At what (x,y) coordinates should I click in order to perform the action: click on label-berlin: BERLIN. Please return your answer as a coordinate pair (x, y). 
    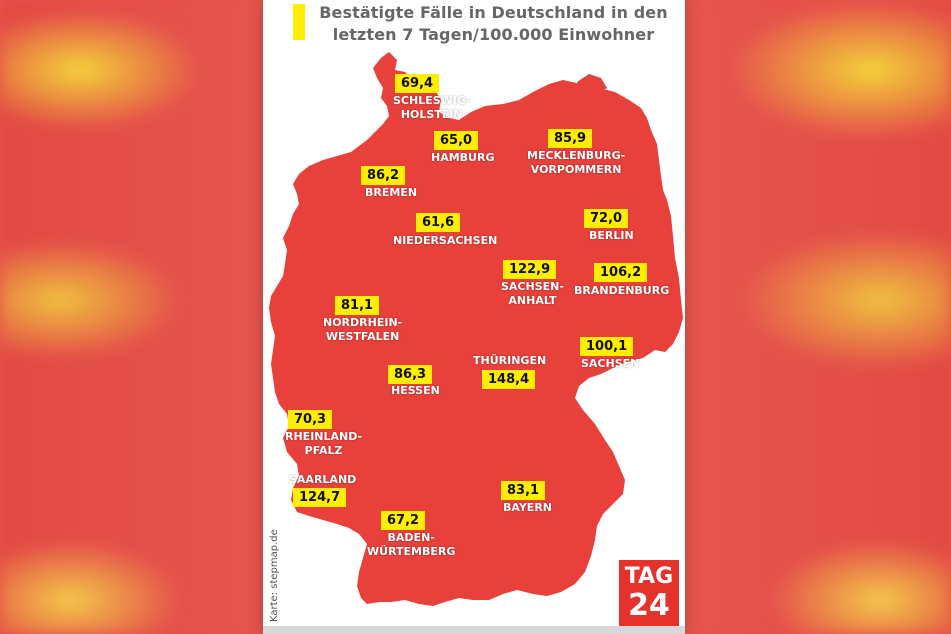
    Looking at the image, I should click on (611, 235).